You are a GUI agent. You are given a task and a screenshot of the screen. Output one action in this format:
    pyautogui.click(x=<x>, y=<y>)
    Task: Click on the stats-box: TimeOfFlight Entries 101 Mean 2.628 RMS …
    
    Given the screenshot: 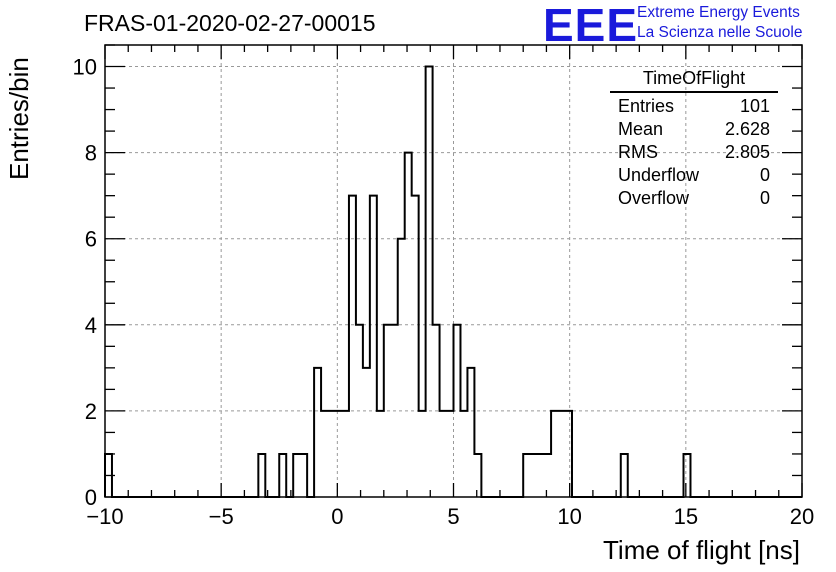 What is the action you would take?
    pyautogui.click(x=694, y=139)
    